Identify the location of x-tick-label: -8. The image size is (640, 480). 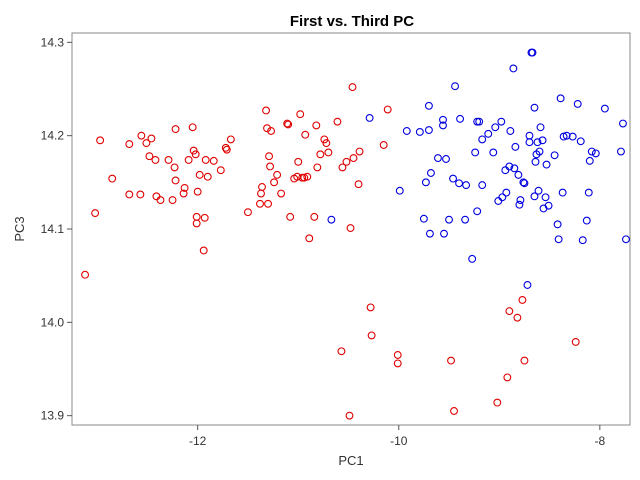
(600, 441).